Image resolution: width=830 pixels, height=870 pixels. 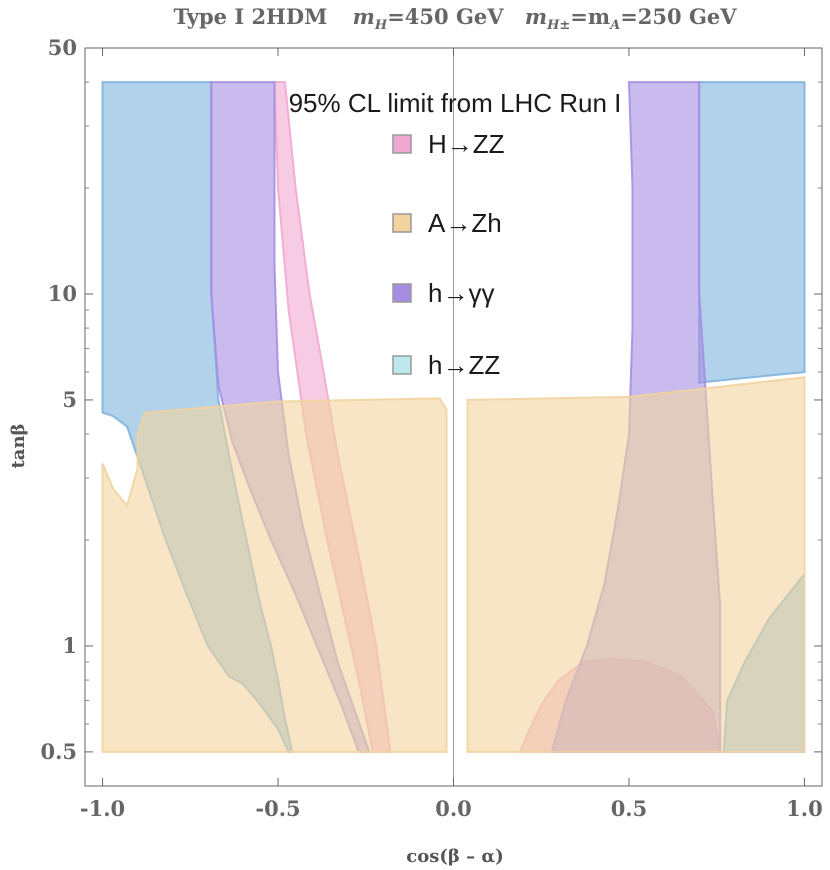 I want to click on y-tick-label: 1, so click(x=69, y=645).